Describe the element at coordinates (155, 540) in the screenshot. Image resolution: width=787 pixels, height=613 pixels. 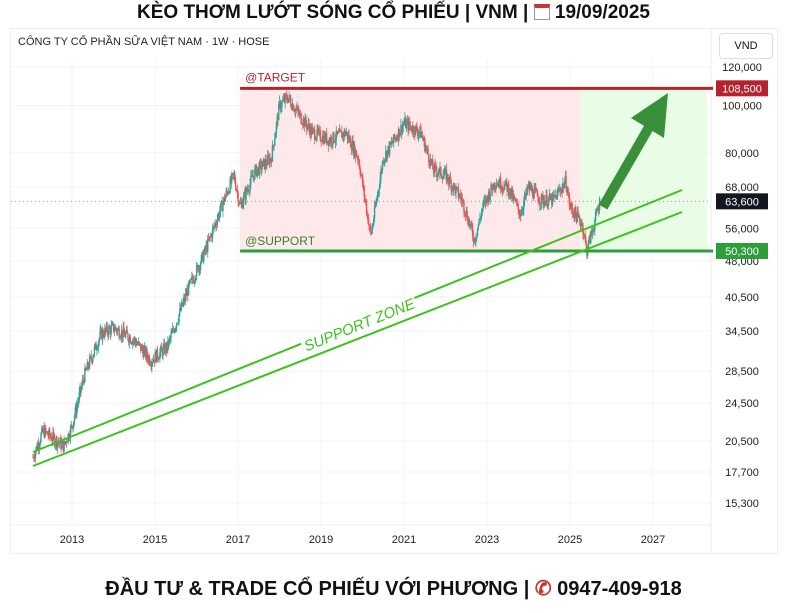
I see `x-tick-label: 2015` at that location.